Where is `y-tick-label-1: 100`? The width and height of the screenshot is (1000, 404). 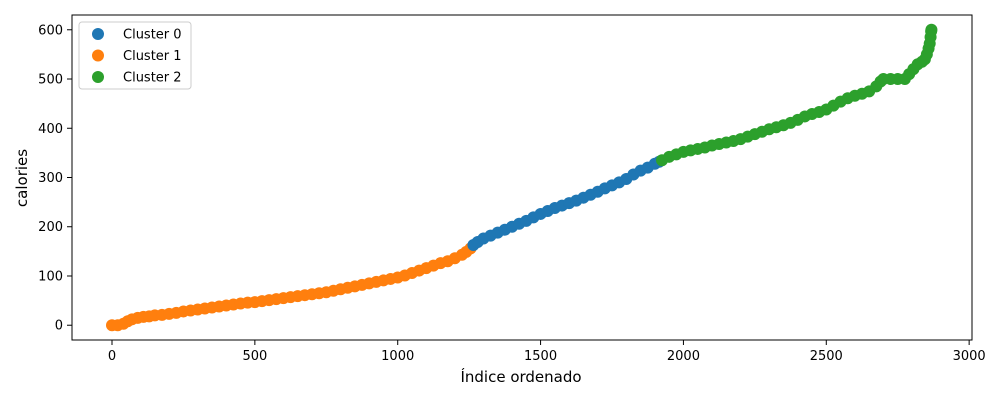 y-tick-label-1: 100 is located at coordinates (50, 276).